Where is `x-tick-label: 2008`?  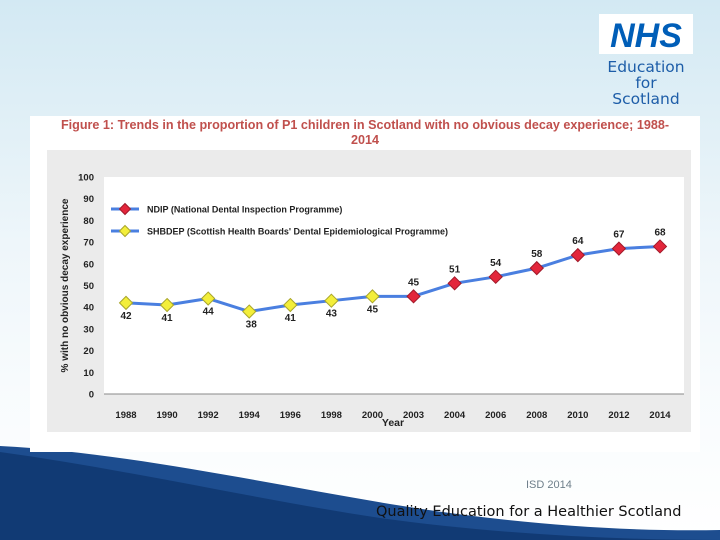
x-tick-label: 2008 is located at coordinates (536, 415).